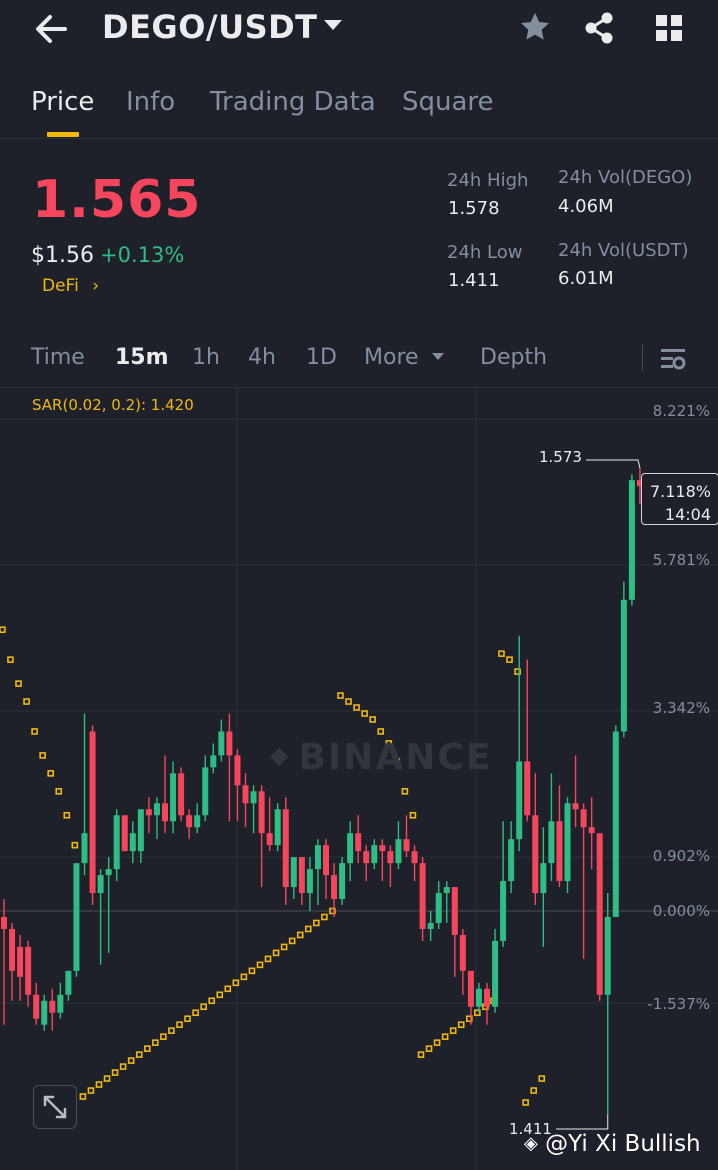 This screenshot has height=1170, width=718. I want to click on current-pct: 7.118%, so click(680, 491).